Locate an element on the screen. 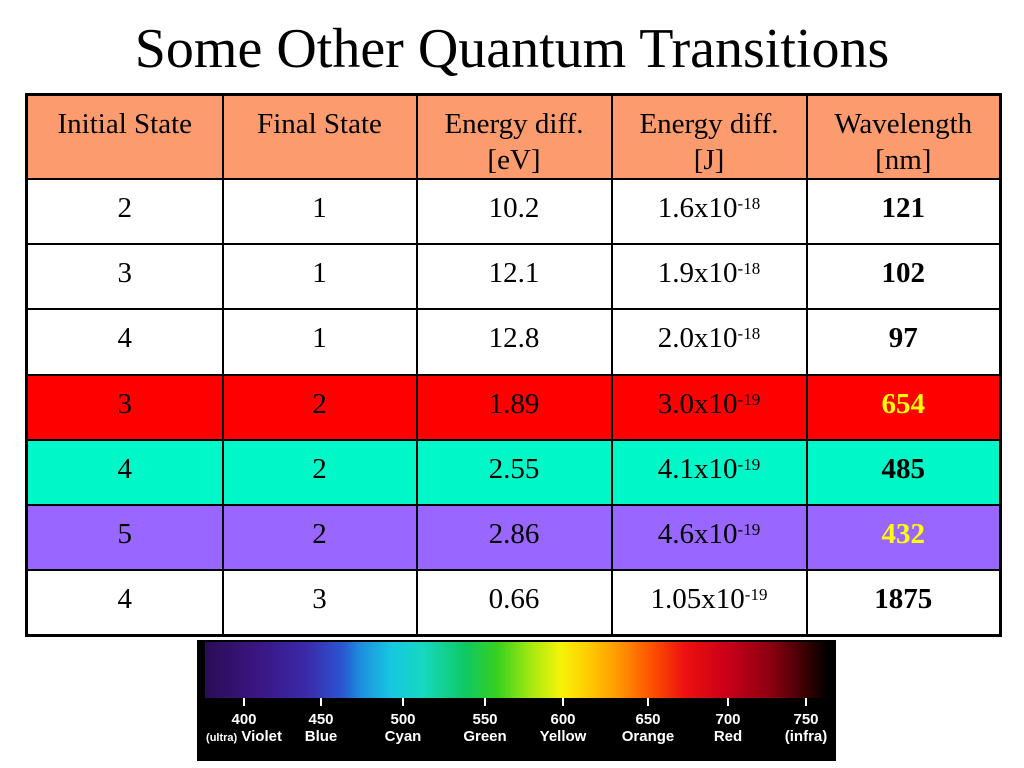  table-row: 3 1 12.1 1.9x10⁻¹⁸ 102 is located at coordinates (513, 277).